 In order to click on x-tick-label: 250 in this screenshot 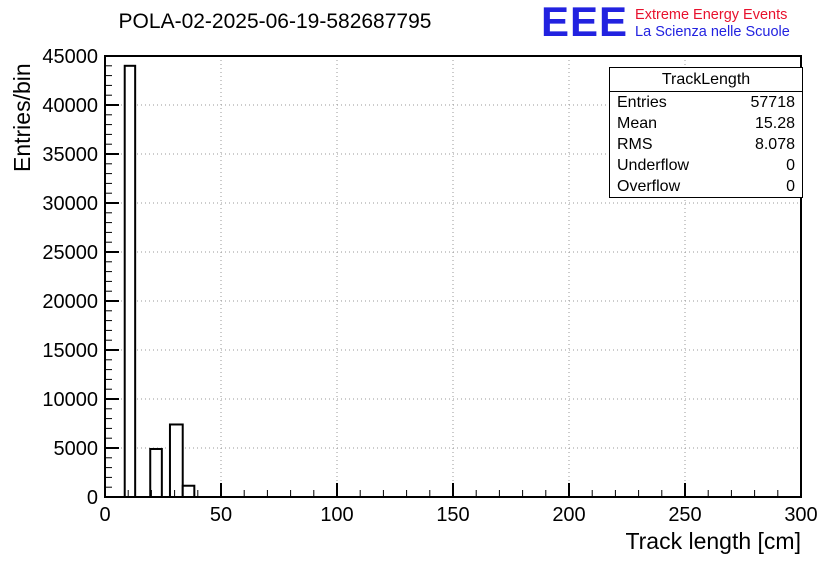, I will do `click(684, 515)`.